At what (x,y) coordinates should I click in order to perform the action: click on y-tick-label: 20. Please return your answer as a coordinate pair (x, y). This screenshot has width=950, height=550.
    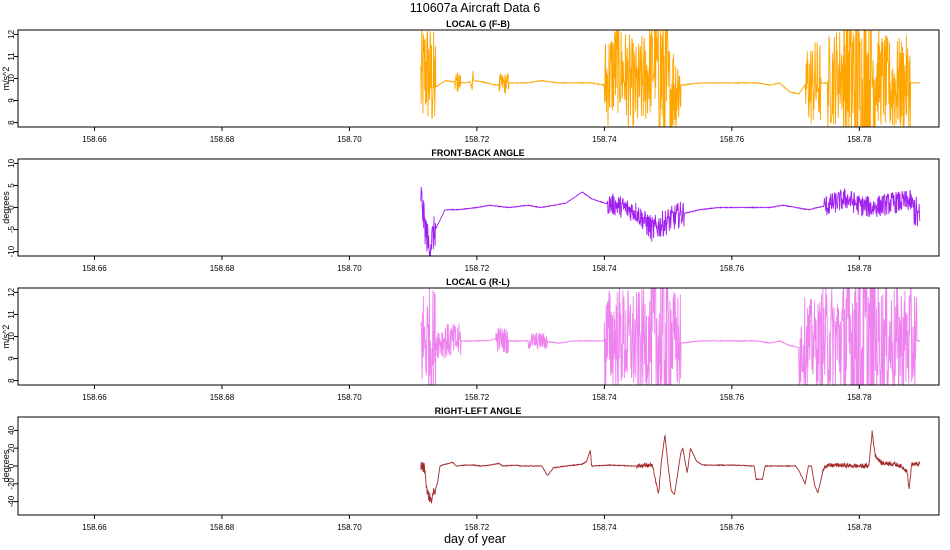
    Looking at the image, I should click on (11, 447).